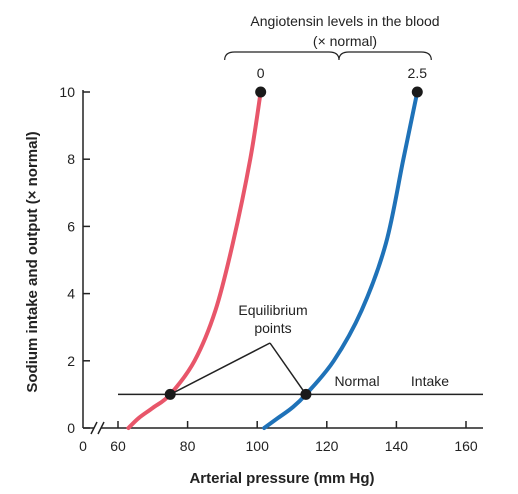  What do you see at coordinates (71, 294) in the screenshot?
I see `y-tick-label-2: 4` at bounding box center [71, 294].